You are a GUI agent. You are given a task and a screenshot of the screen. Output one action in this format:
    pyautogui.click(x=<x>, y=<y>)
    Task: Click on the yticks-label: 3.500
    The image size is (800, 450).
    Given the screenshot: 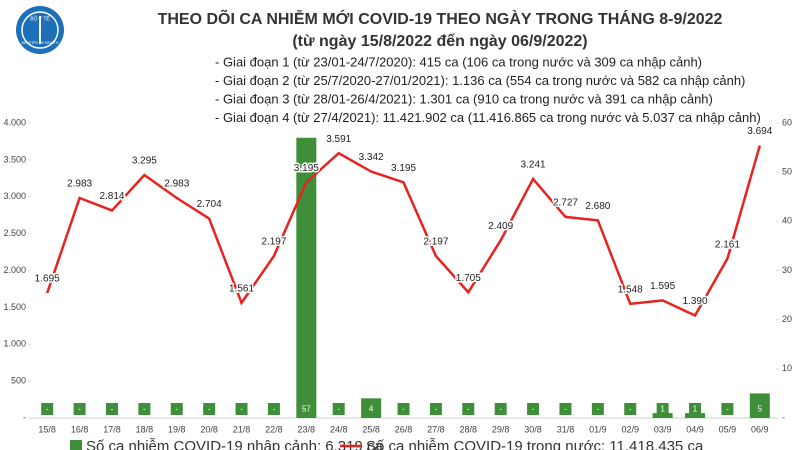 What is the action you would take?
    pyautogui.click(x=14, y=159)
    